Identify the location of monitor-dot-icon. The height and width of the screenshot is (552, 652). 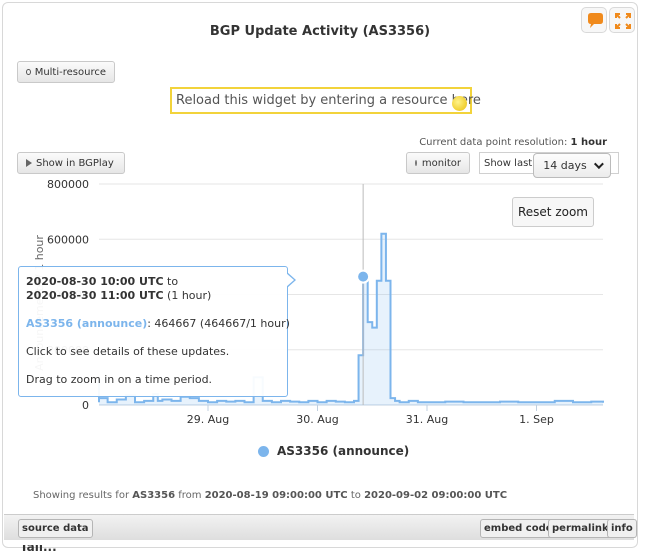
(416, 163).